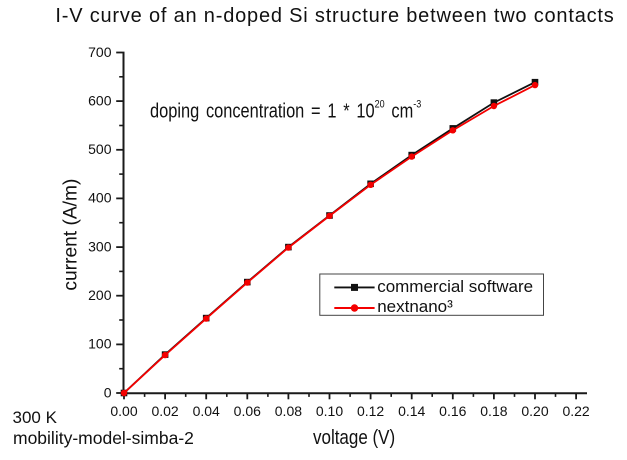 The height and width of the screenshot is (460, 627). What do you see at coordinates (35, 417) in the screenshot?
I see `svg-text: 300 K` at bounding box center [35, 417].